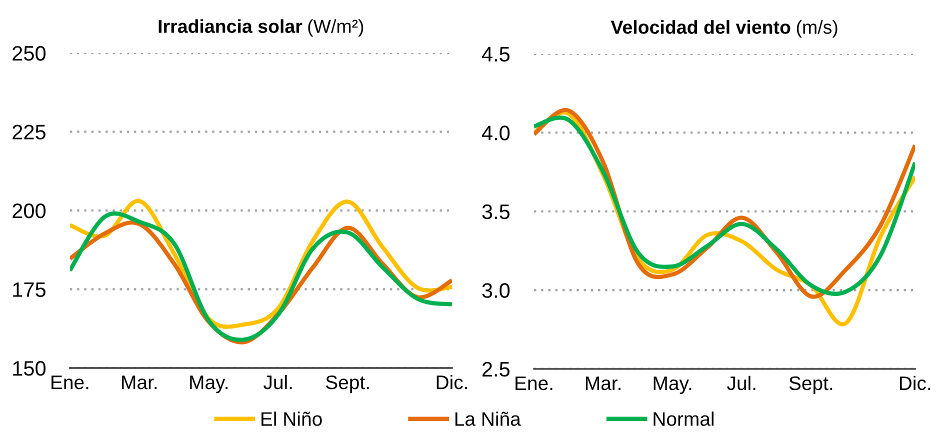 This screenshot has height=445, width=948. What do you see at coordinates (29, 132) in the screenshot?
I see `y-tick-label: 225` at bounding box center [29, 132].